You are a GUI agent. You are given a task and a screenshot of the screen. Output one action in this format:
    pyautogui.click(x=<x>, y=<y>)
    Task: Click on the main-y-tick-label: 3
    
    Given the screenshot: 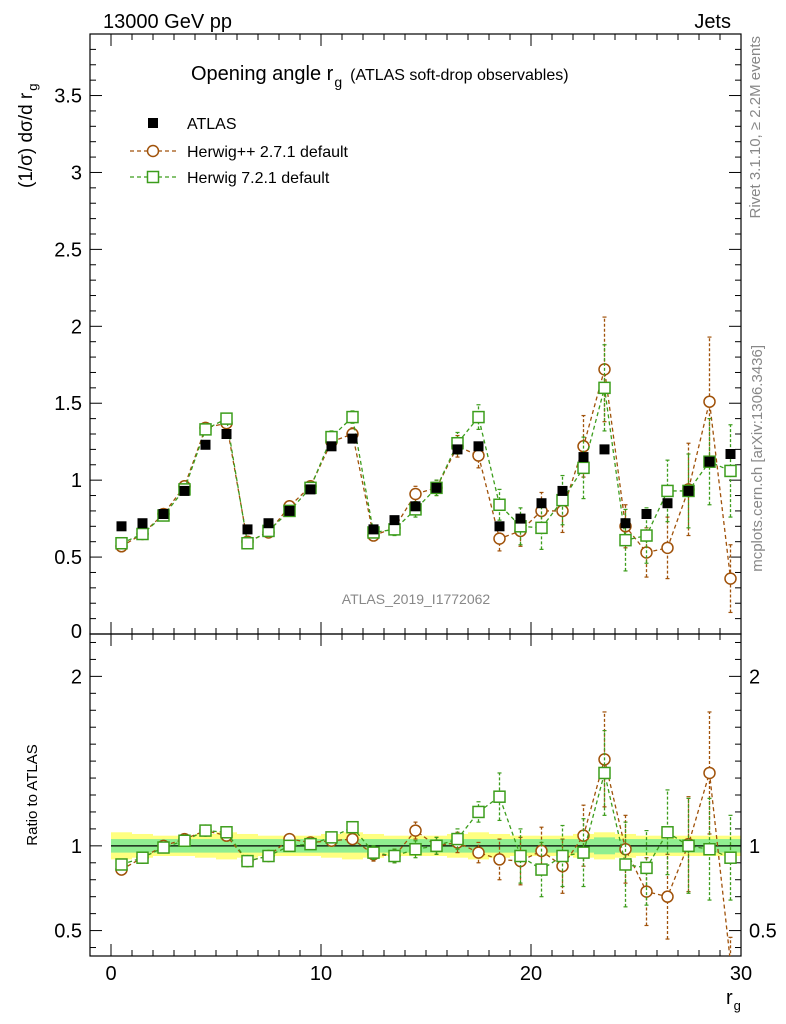 What is the action you would take?
    pyautogui.click(x=76, y=173)
    